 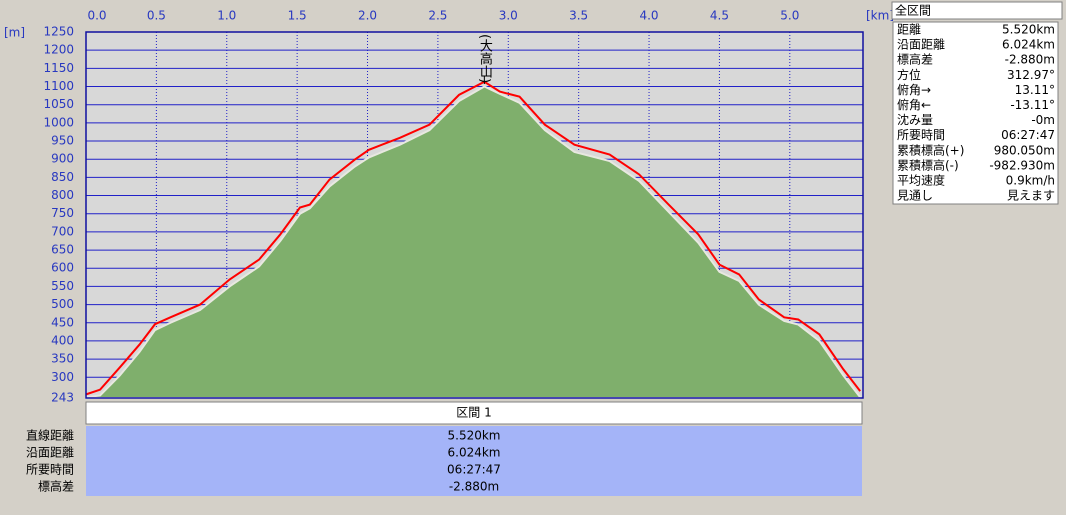 What do you see at coordinates (789, 16) in the screenshot?
I see `x-tick-label: 5.0` at bounding box center [789, 16].